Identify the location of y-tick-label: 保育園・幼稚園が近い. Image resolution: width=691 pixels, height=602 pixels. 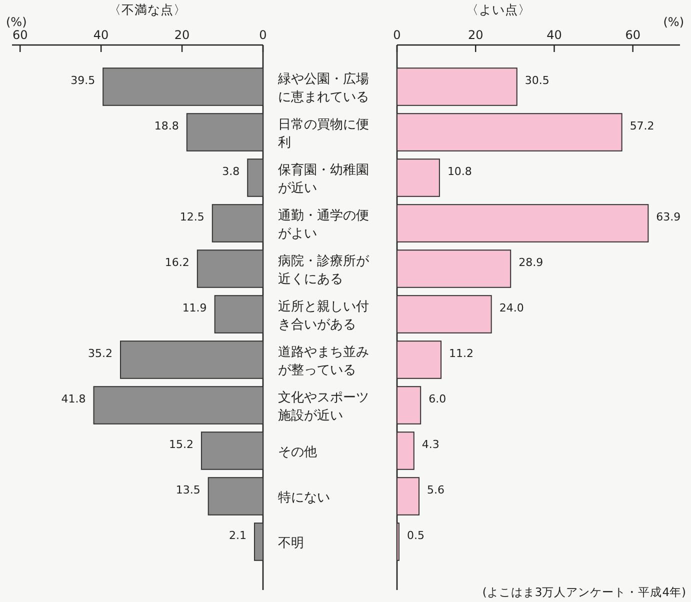
(323, 179).